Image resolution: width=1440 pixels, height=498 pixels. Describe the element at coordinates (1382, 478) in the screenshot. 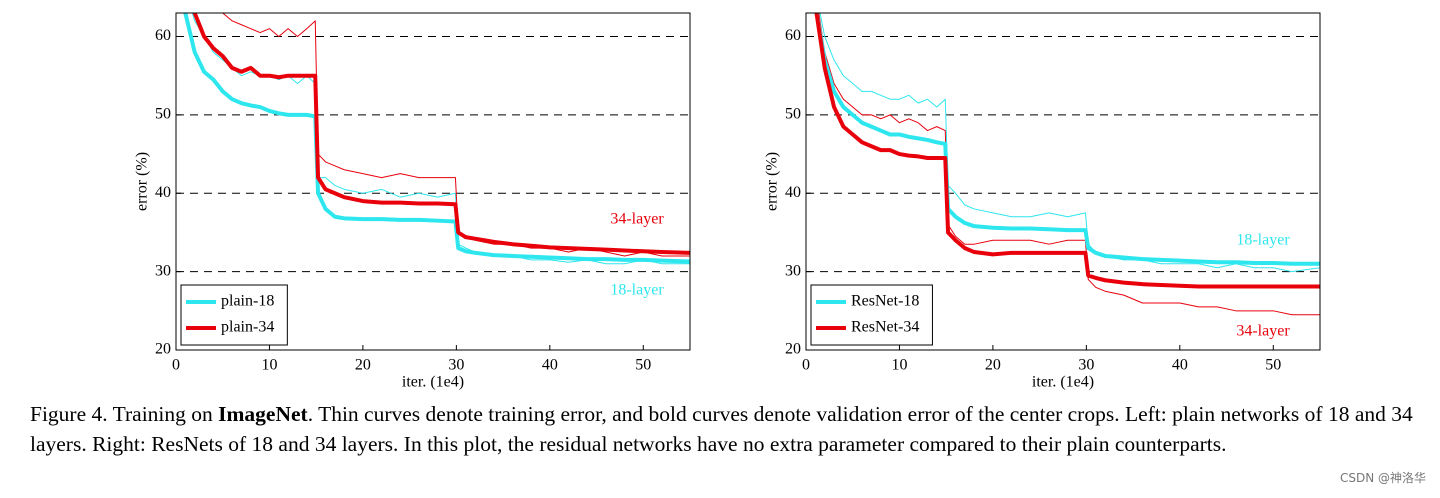

I see `watermark: CSDN @神洛华` at that location.